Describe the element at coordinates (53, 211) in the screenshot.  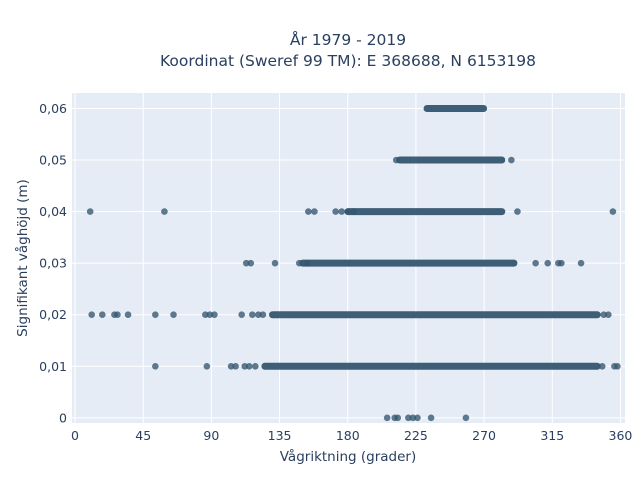
I see `y-tick-label: 0,04` at that location.